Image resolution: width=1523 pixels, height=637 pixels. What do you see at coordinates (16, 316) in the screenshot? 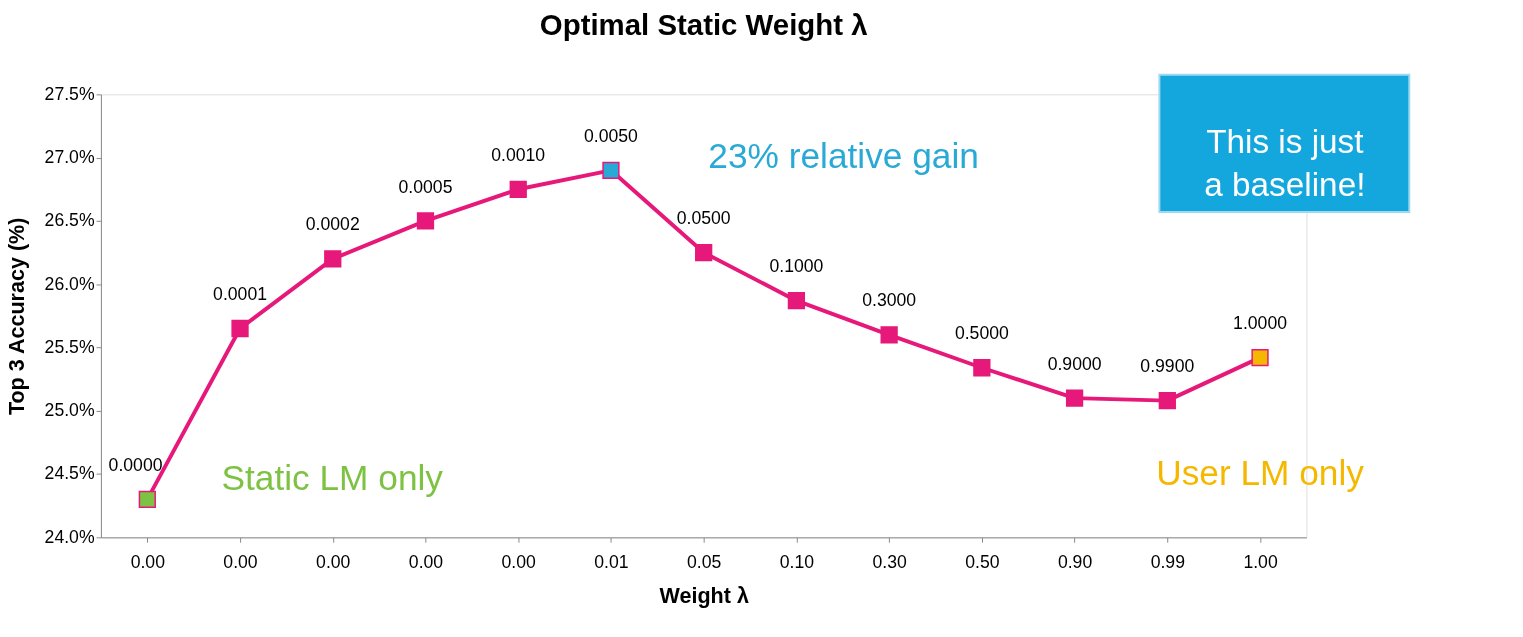
I see `y-axis-title: Top 3 Accuracy (%)` at bounding box center [16, 316].